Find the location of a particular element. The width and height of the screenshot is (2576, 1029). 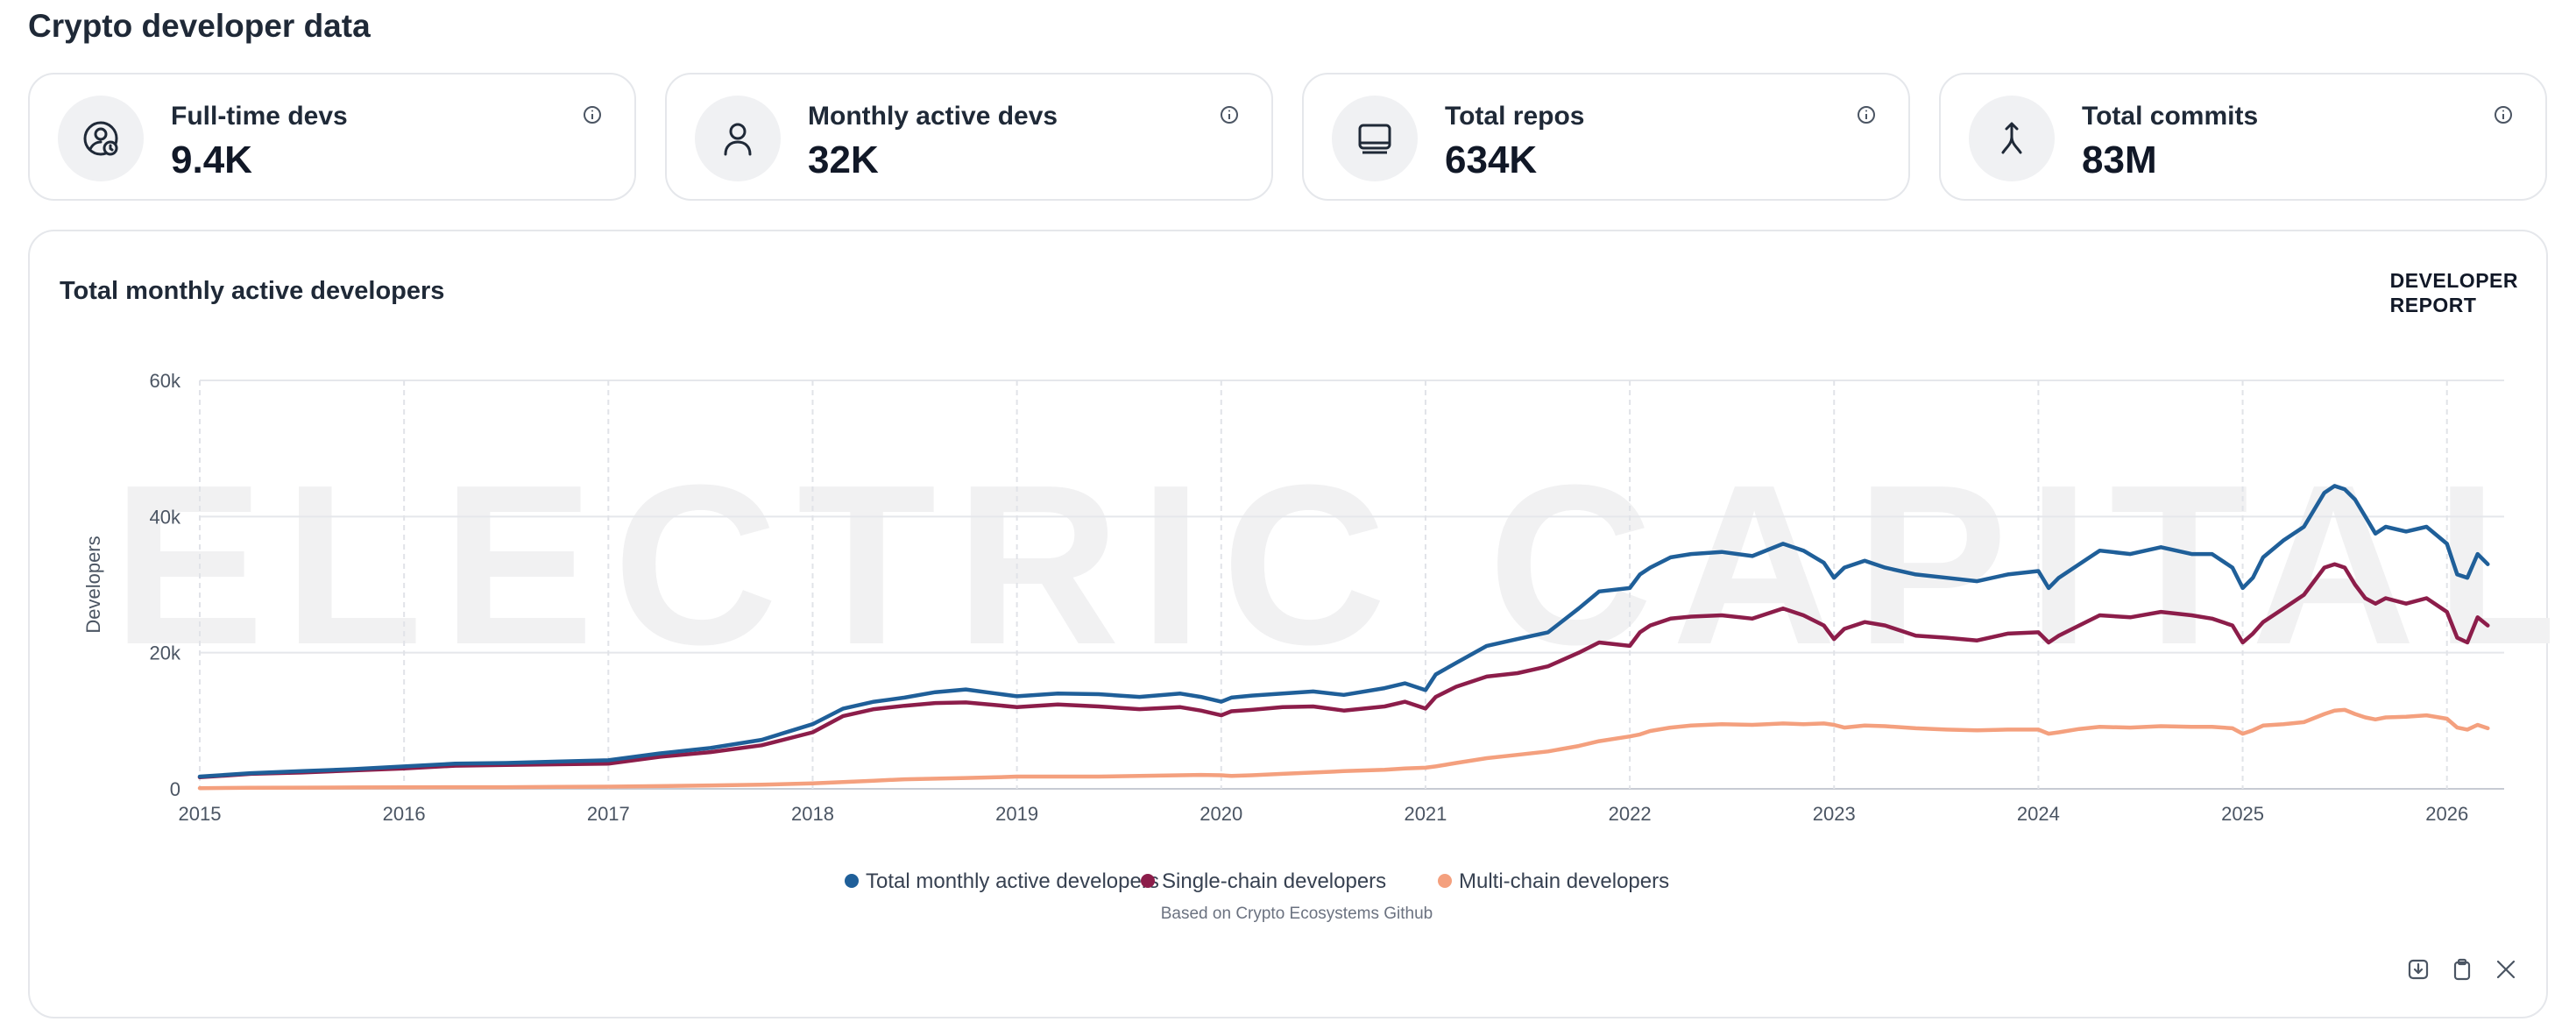

merge-arrow-icon is located at coordinates (2012, 138).